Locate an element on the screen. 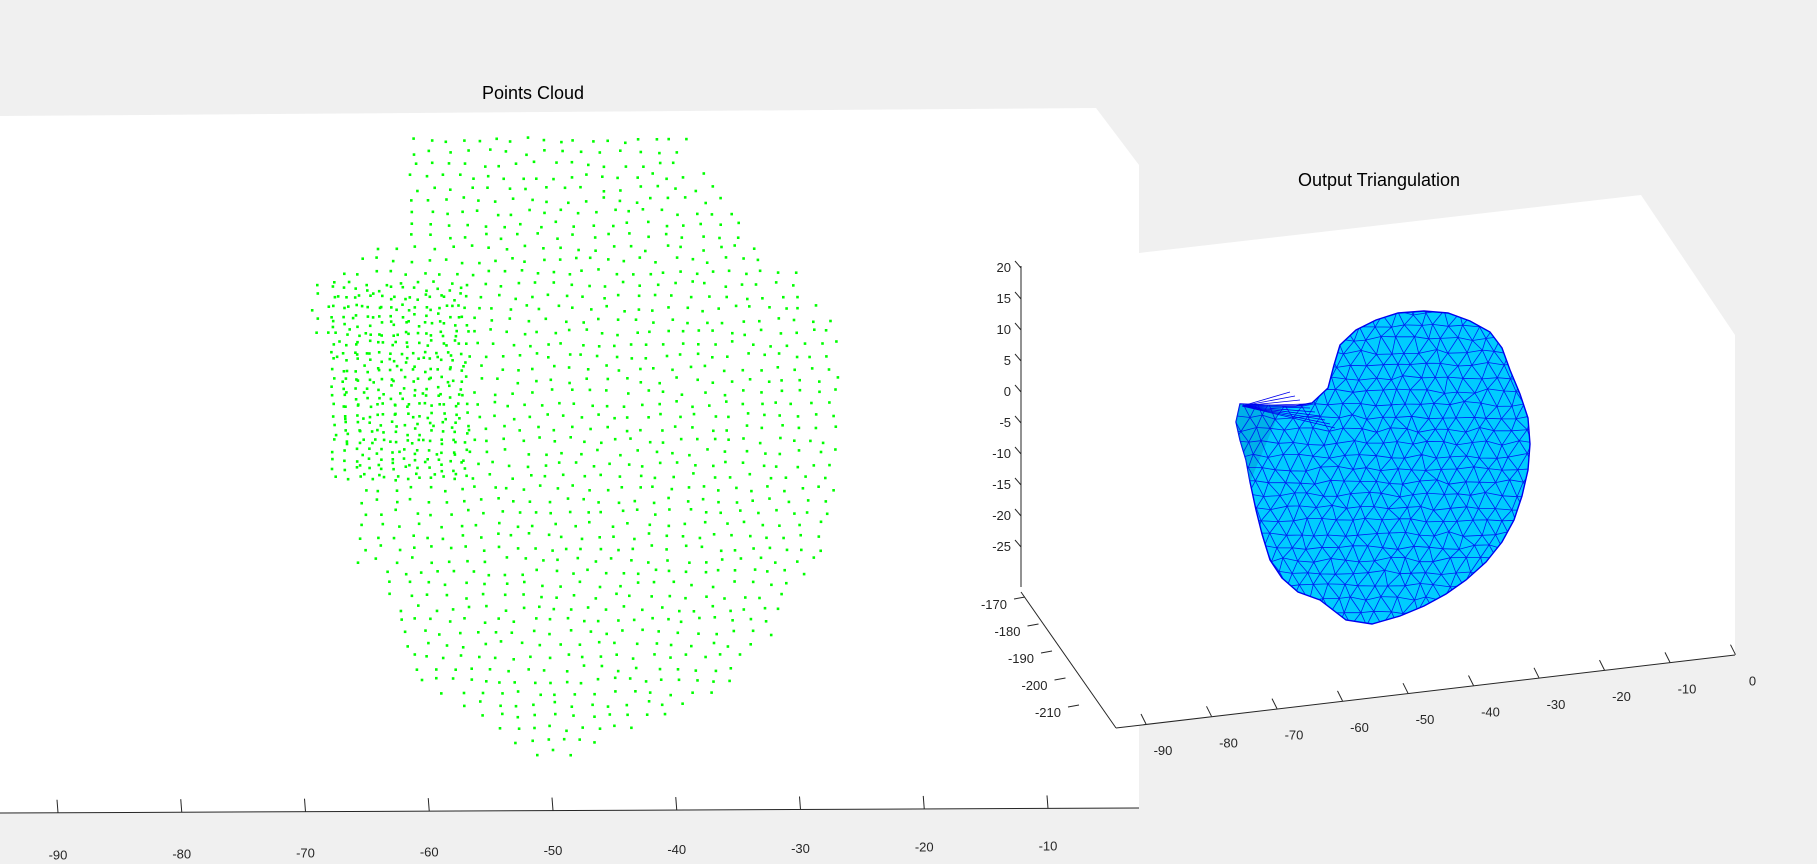 The height and width of the screenshot is (864, 1817). points-cloud-x-tick-label: -10 is located at coordinates (1048, 846).